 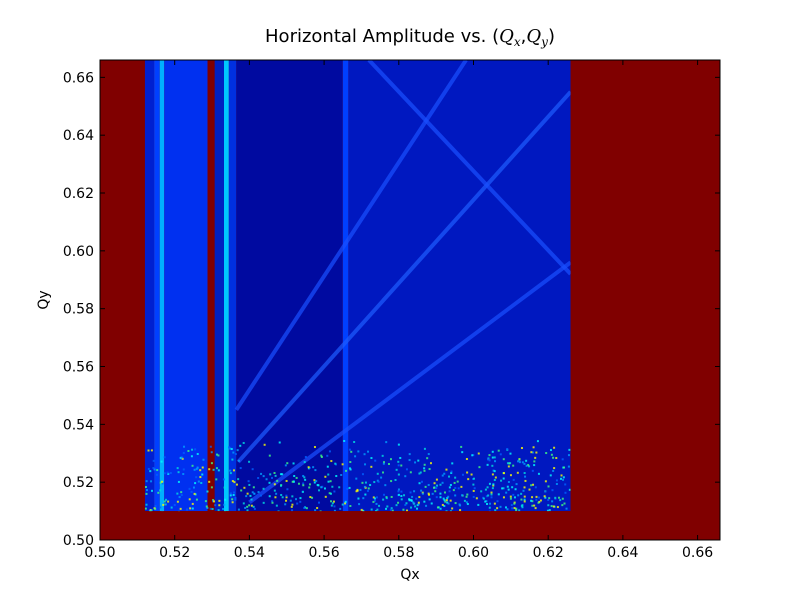 What do you see at coordinates (517, 42) in the screenshot?
I see `title-sub1: x` at bounding box center [517, 42].